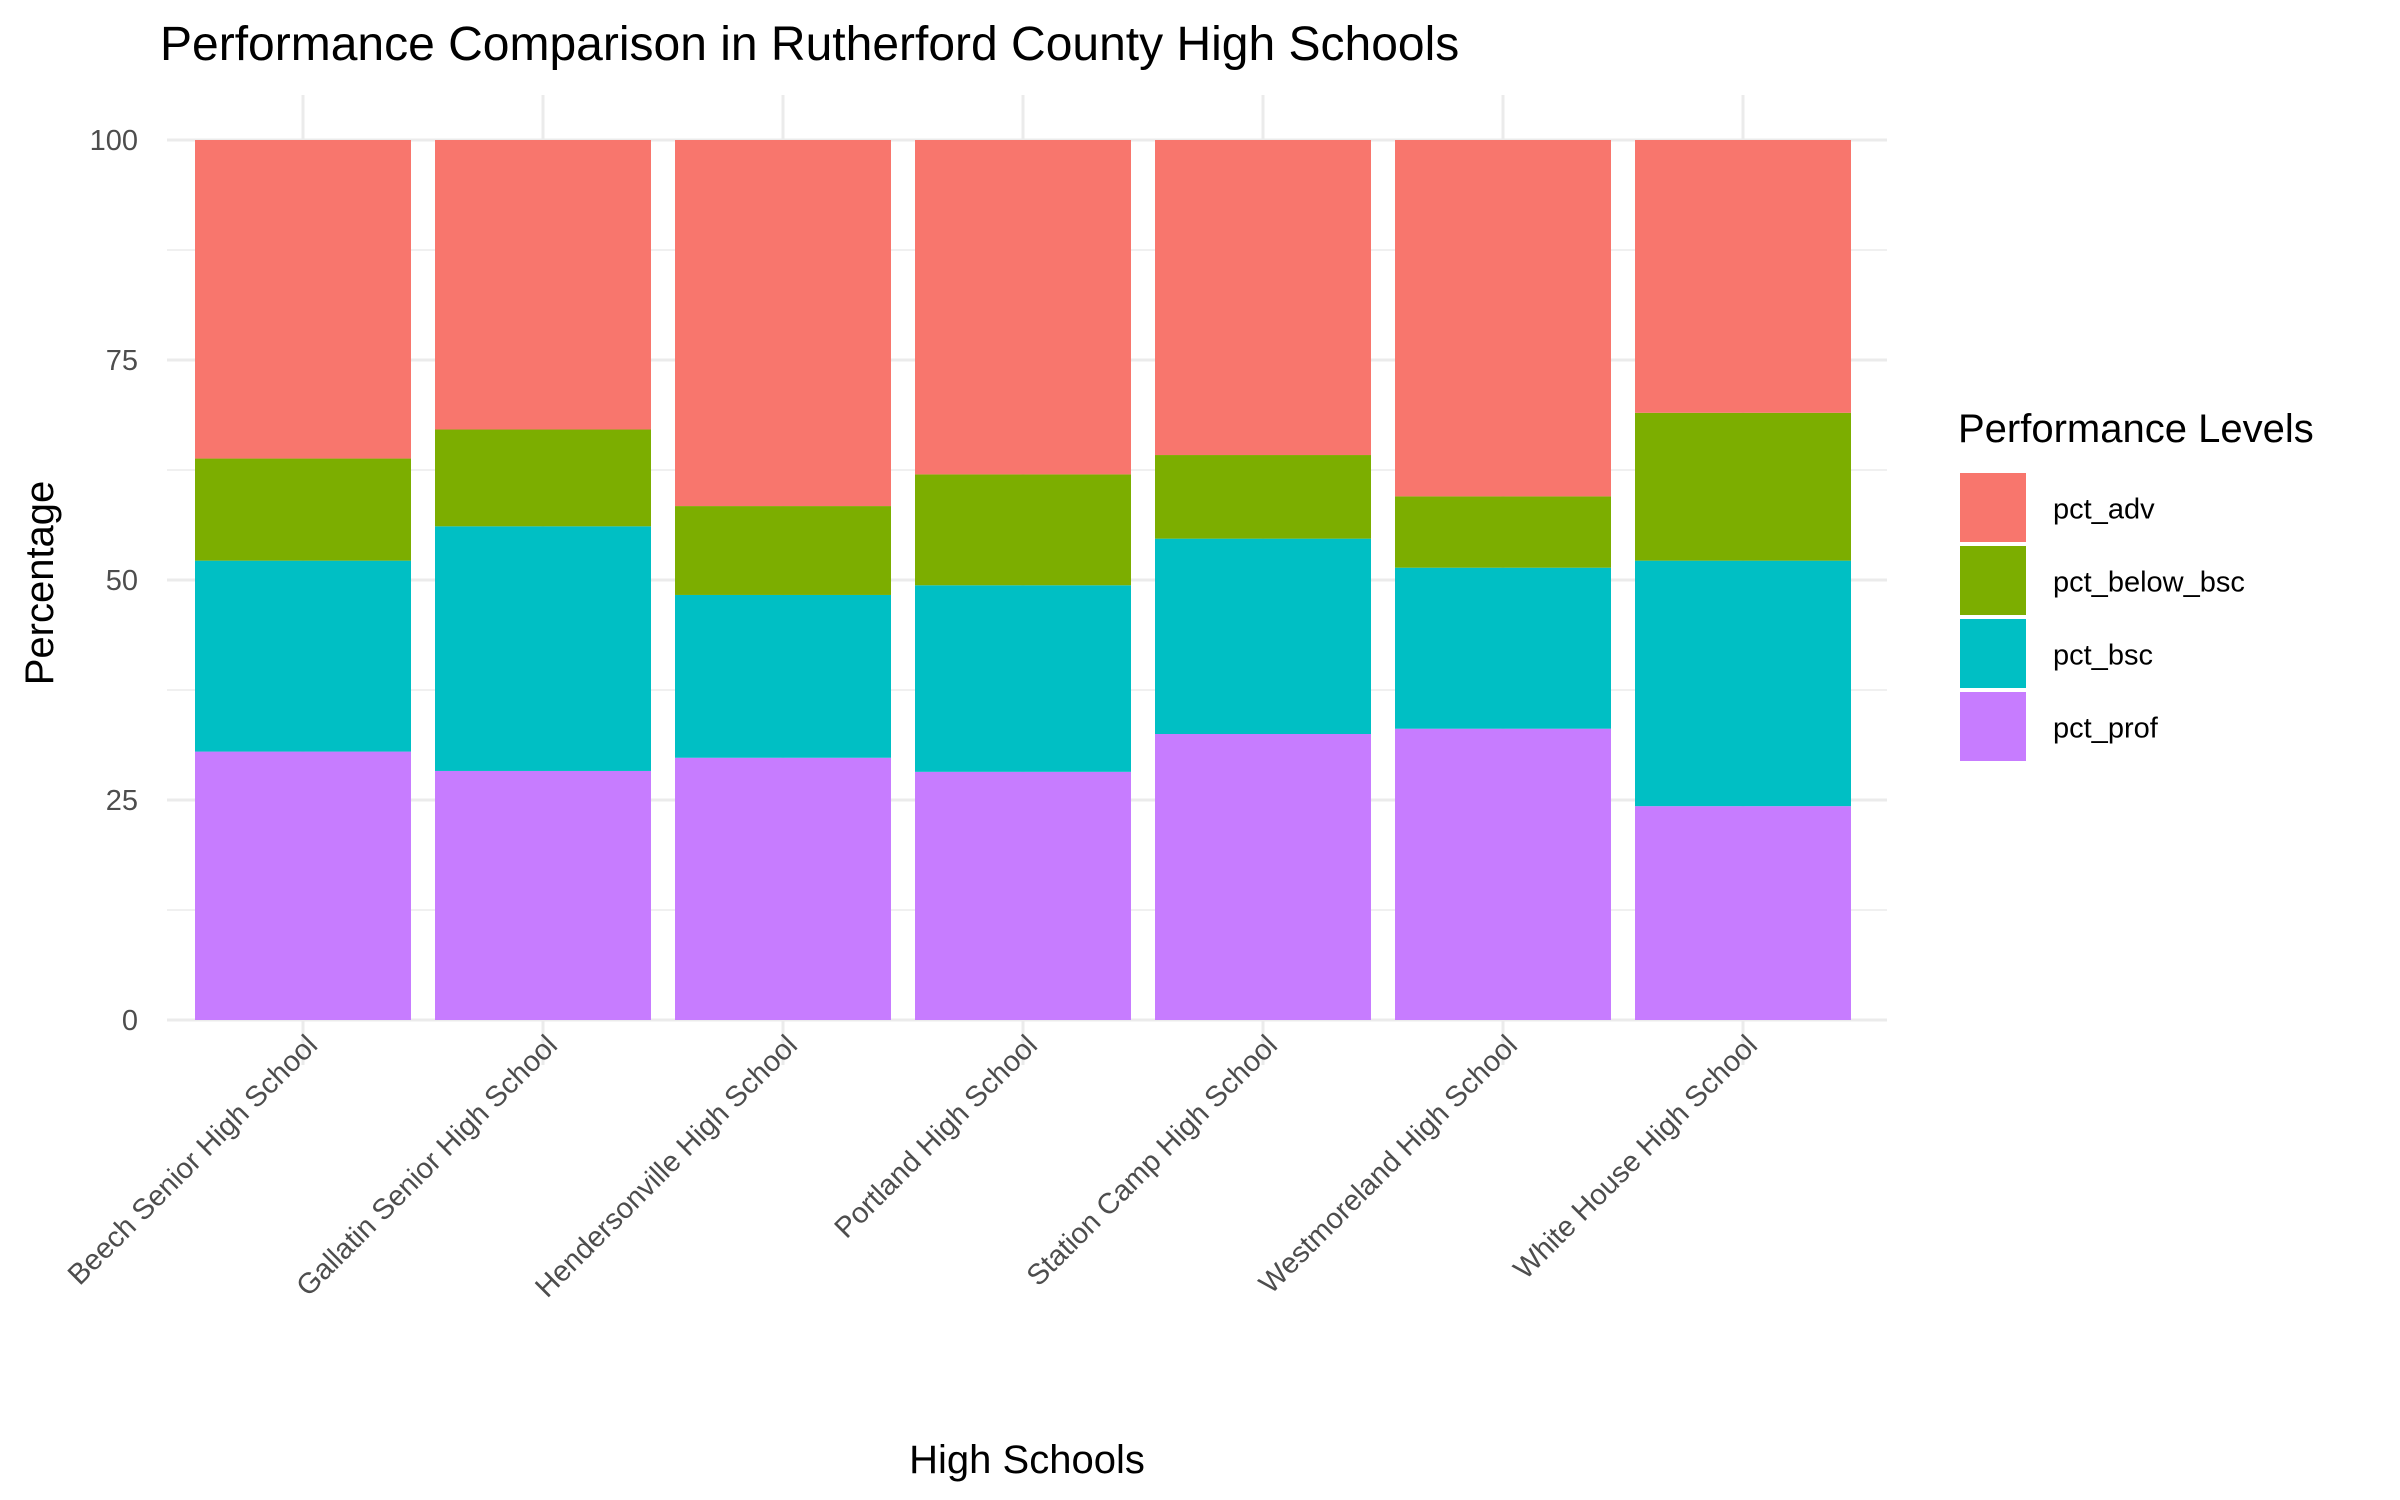 Image resolution: width=2400 pixels, height=1500 pixels. What do you see at coordinates (122, 581) in the screenshot?
I see `y-tick-label: 50` at bounding box center [122, 581].